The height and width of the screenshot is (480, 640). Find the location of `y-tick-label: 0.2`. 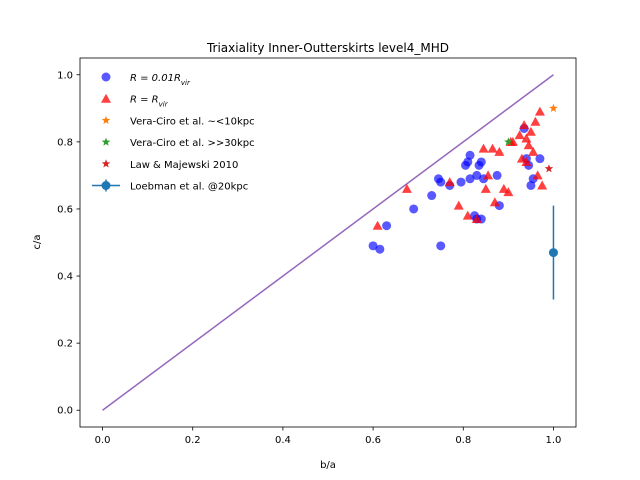

y-tick-label: 0.2 is located at coordinates (65, 344).